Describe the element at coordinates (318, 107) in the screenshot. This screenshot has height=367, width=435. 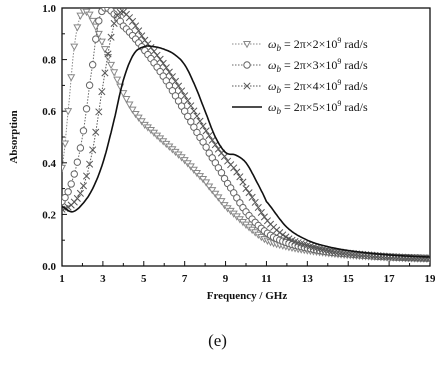
I see `legend-label: ωb = 2π×5×109 rad/s` at that location.